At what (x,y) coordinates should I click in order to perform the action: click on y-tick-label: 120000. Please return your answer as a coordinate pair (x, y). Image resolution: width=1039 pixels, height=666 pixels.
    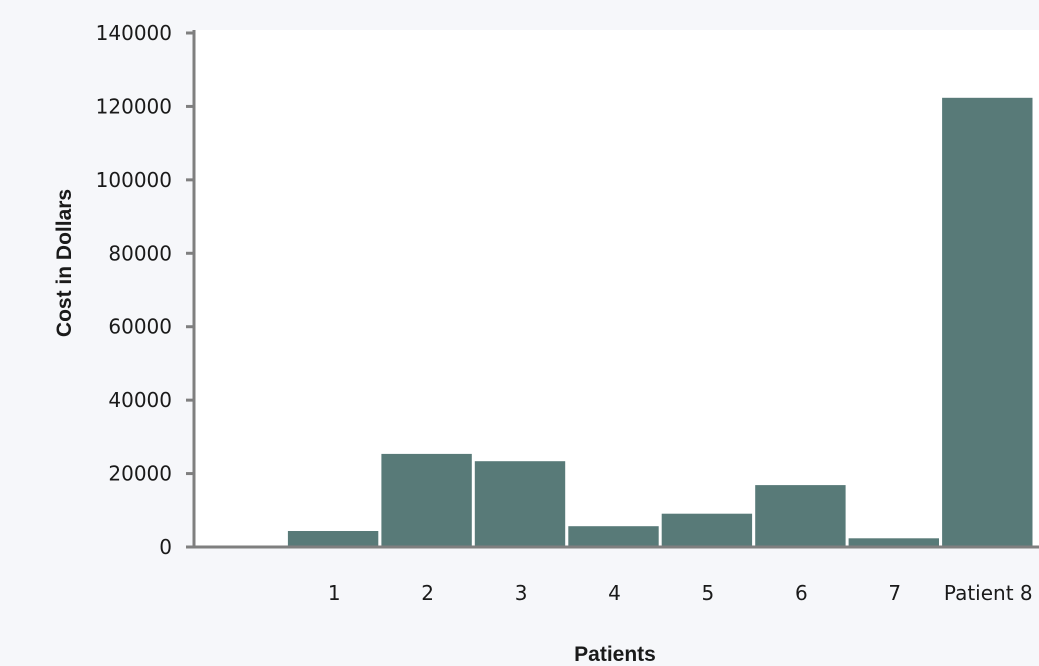
    Looking at the image, I should click on (134, 106).